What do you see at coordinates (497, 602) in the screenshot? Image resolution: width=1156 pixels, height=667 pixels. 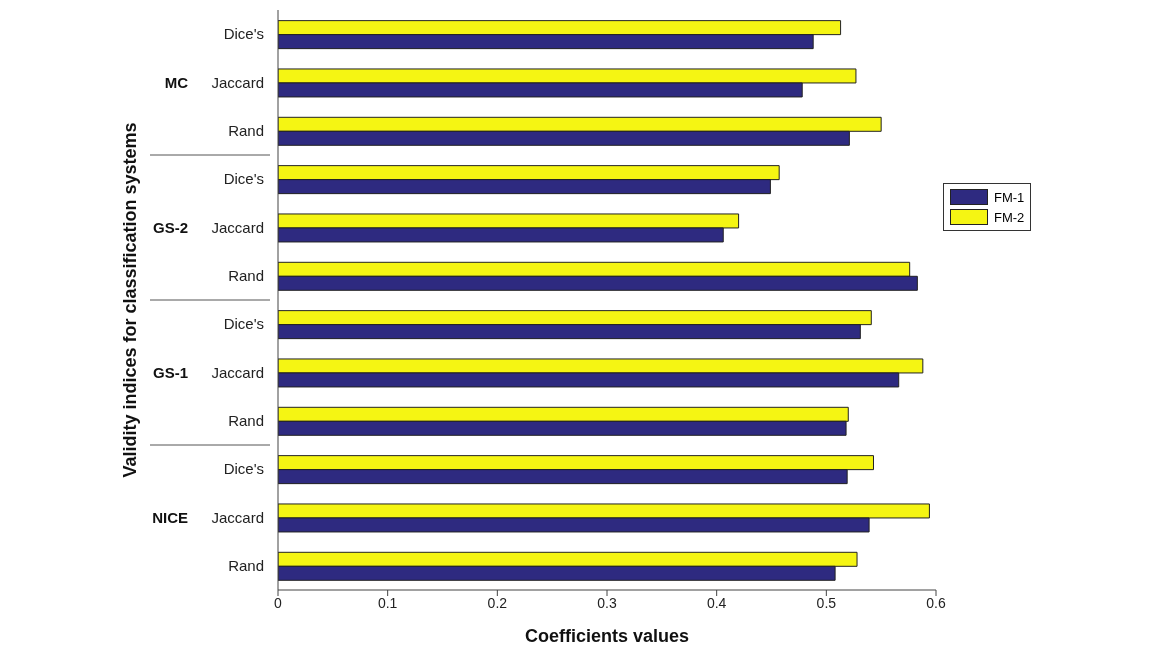 I see `x-tick-label: 0.2` at bounding box center [497, 602].